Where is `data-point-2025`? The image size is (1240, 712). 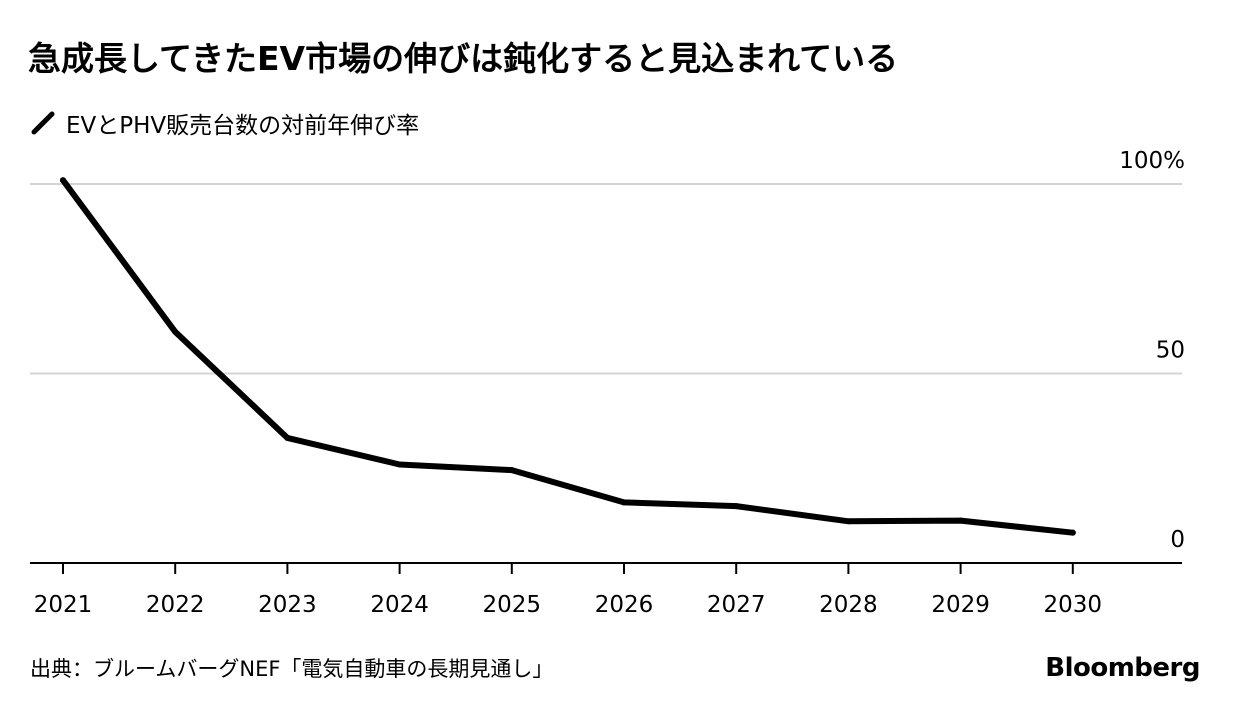 data-point-2025 is located at coordinates (511, 470).